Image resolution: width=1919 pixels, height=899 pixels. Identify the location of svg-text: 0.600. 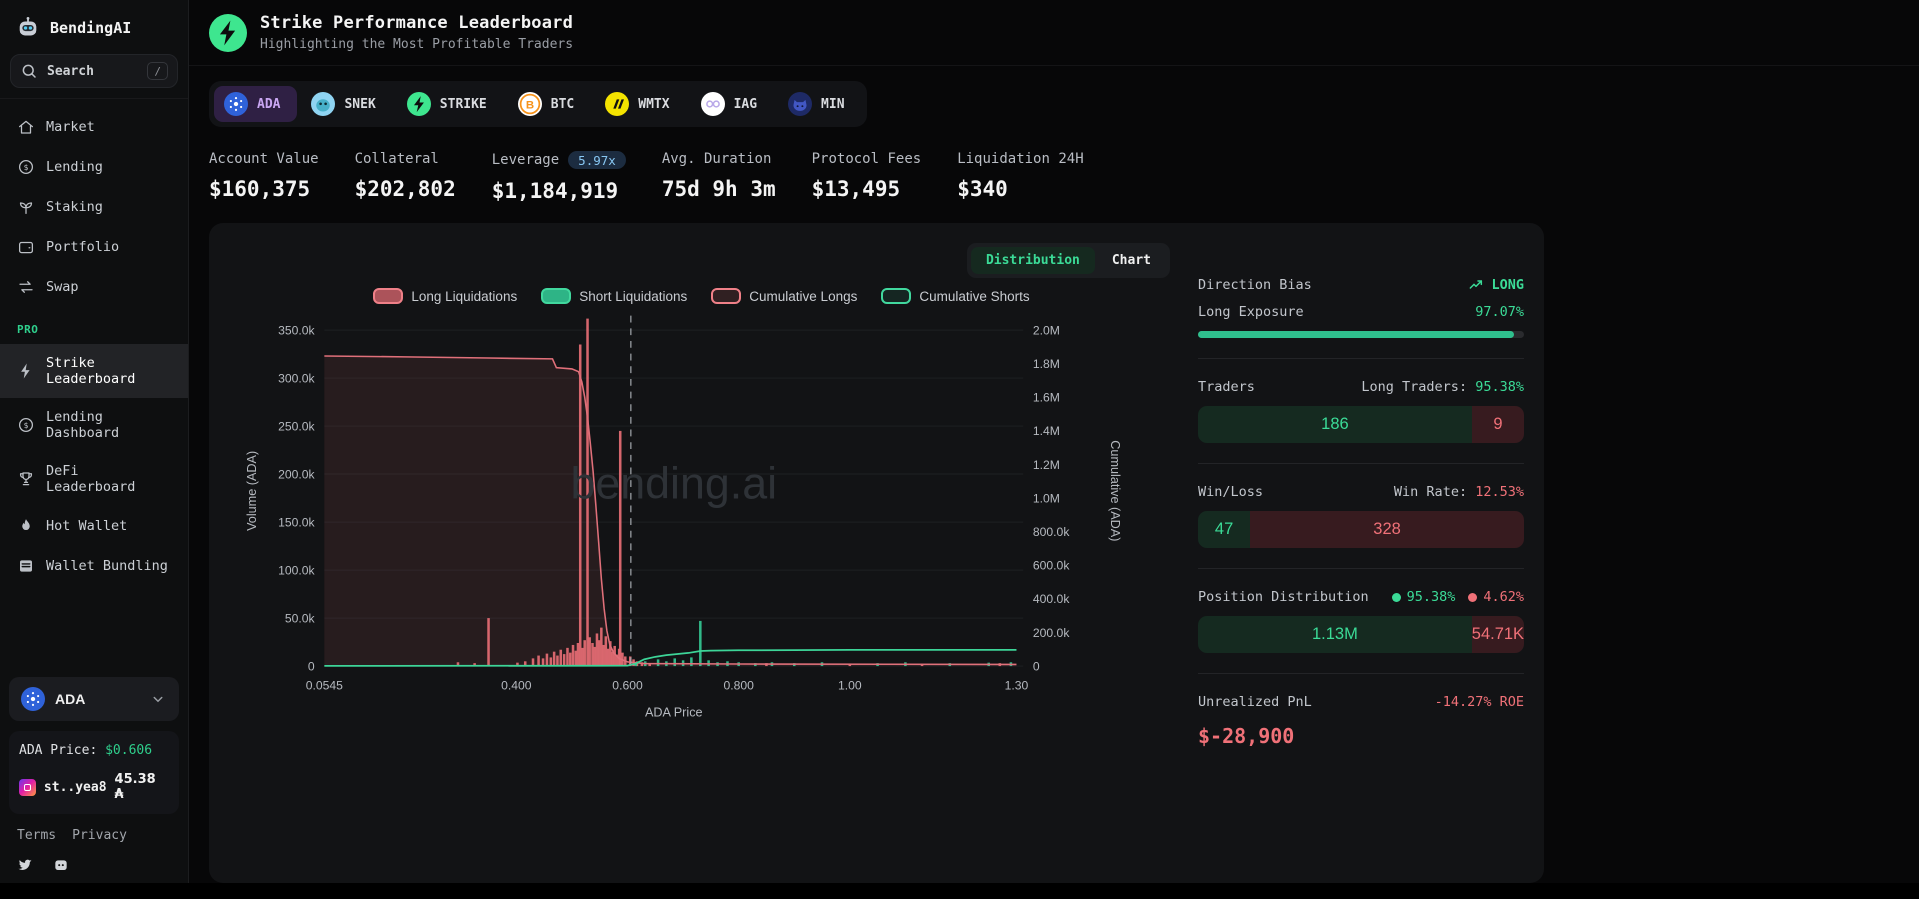
(627, 685).